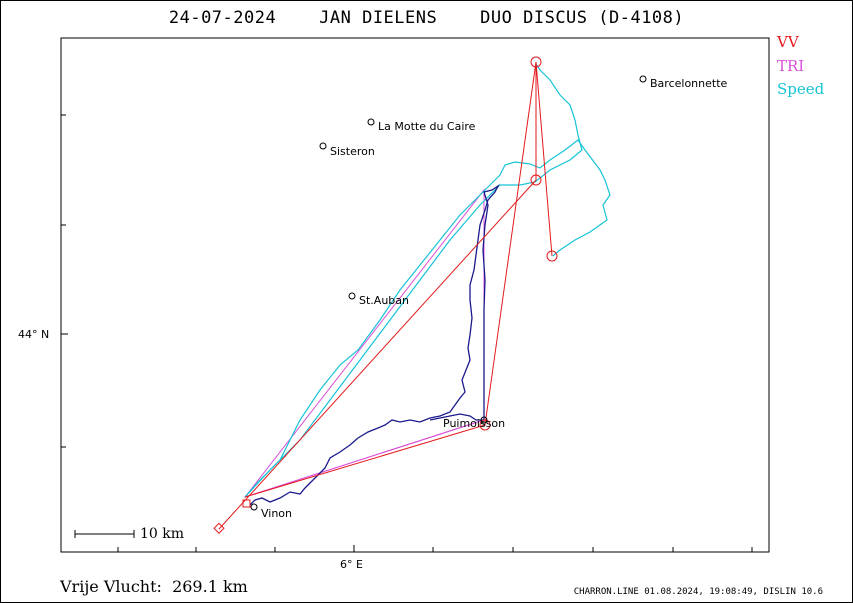 The image size is (853, 603). Describe the element at coordinates (364, 458) in the screenshot. I see `tri-leg` at that location.